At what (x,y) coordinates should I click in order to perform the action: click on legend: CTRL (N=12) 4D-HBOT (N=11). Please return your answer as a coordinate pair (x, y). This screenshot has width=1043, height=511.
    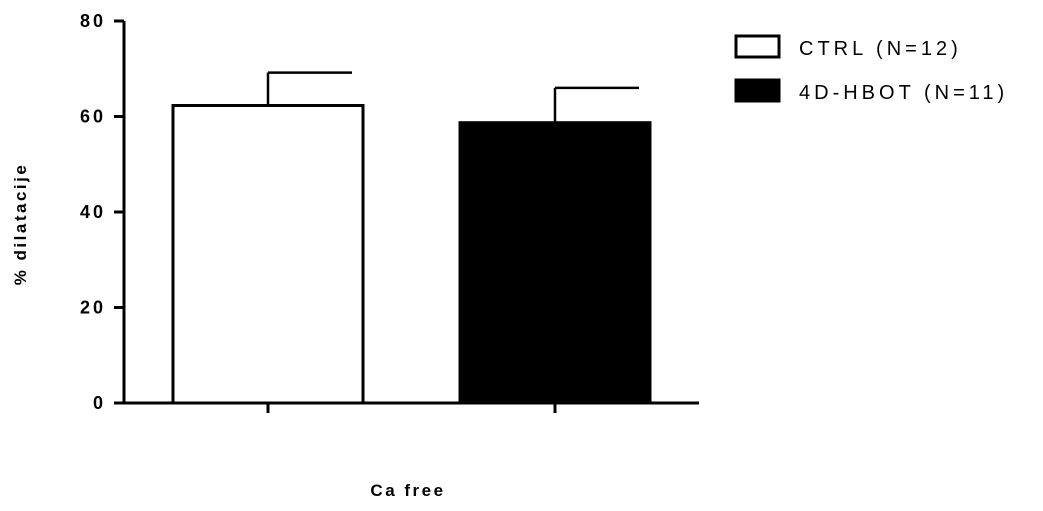
    Looking at the image, I should click on (871, 69).